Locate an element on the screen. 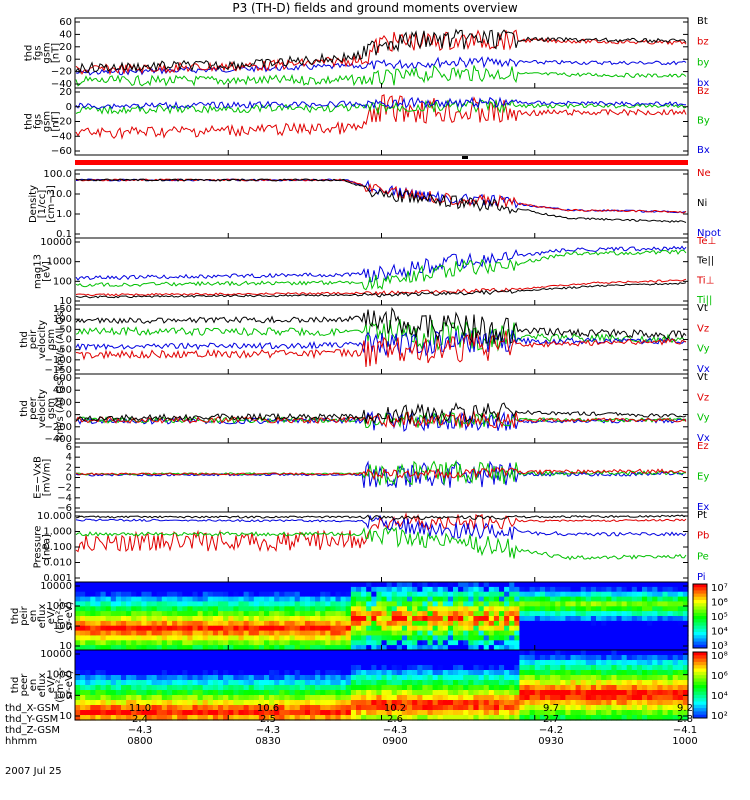 Image resolution: width=750 pixels, height=800 pixels. colorbar-segment is located at coordinates (700, 640).